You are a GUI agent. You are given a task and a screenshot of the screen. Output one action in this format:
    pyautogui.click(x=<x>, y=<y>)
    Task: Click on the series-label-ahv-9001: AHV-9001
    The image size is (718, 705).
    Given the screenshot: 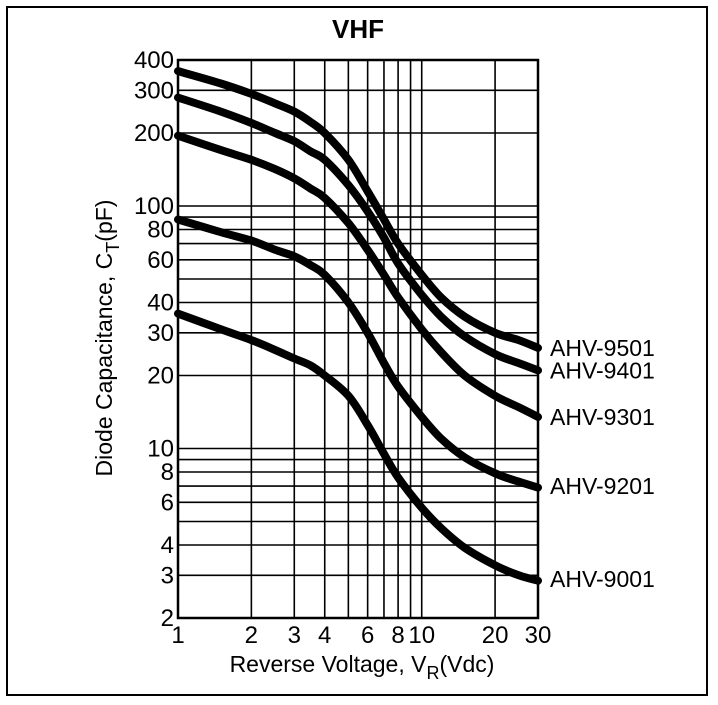 What is the action you would take?
    pyautogui.click(x=602, y=579)
    